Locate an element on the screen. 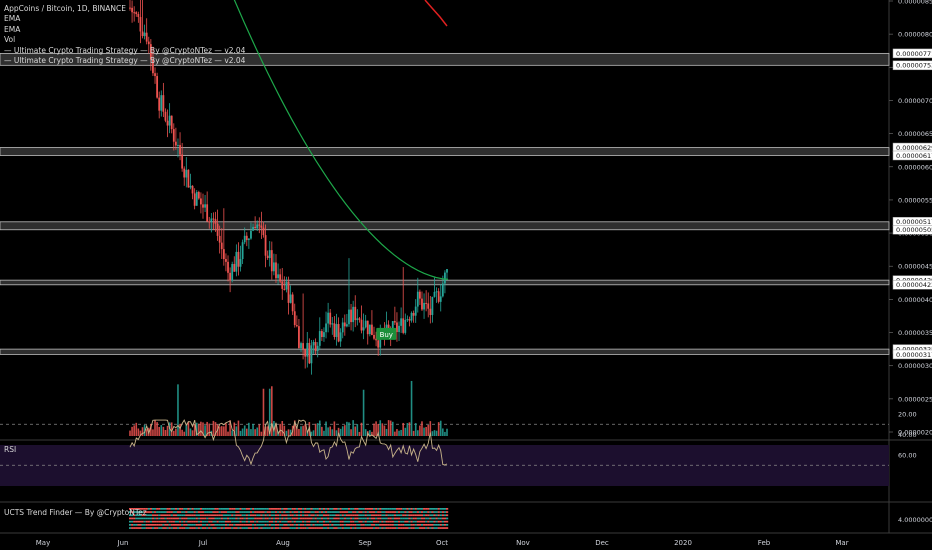  rsi-line is located at coordinates (288, 442).